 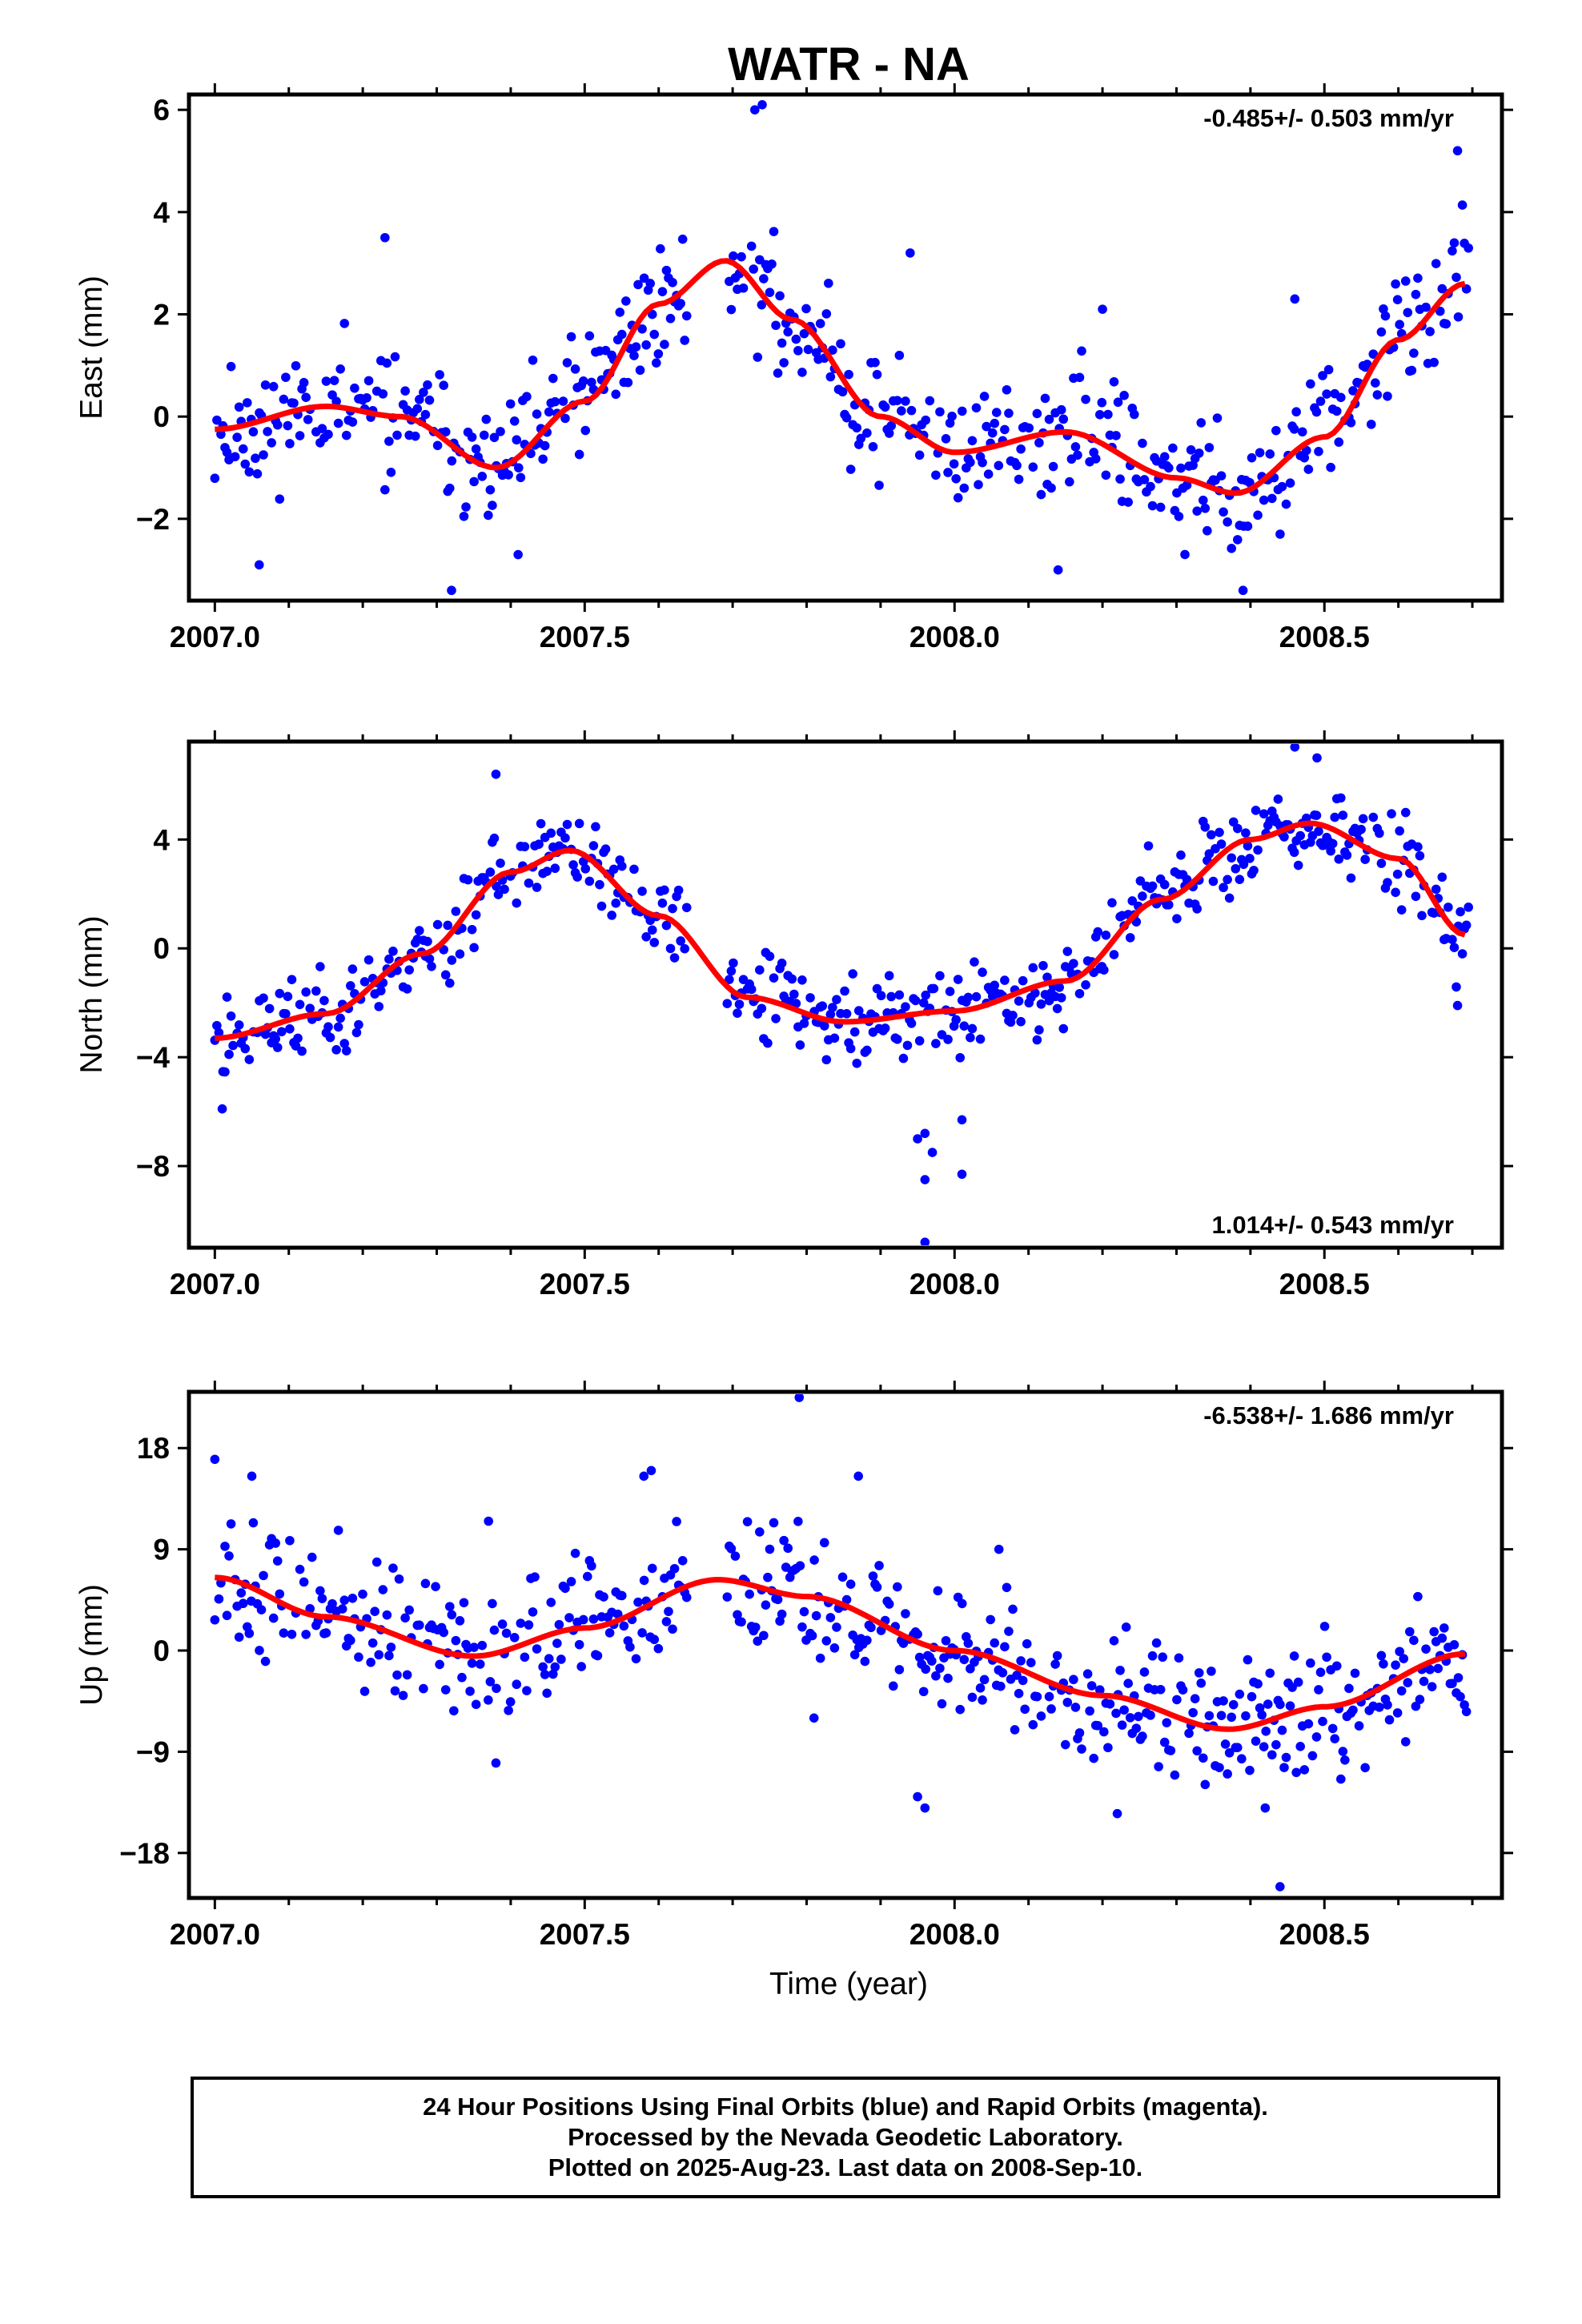 I want to click on y-tick-label: 4, so click(x=161, y=839).